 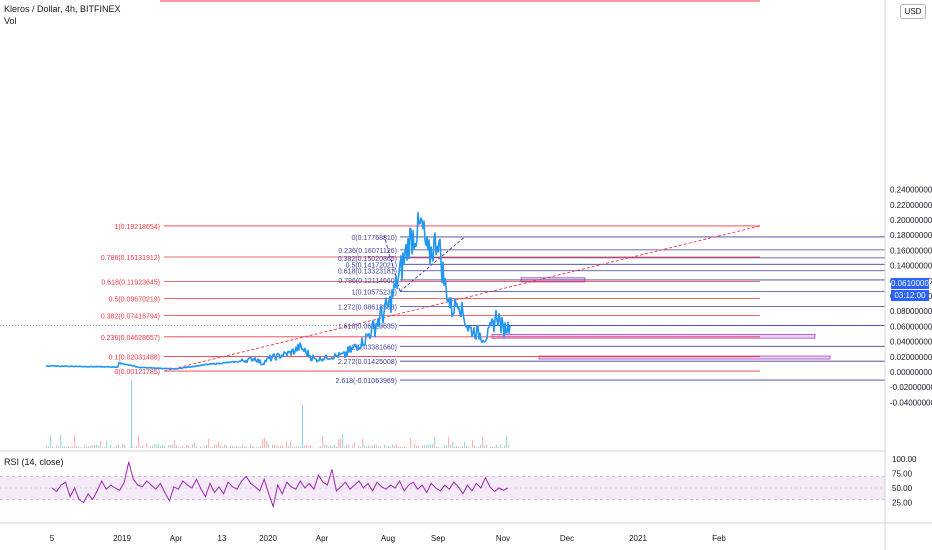 I want to click on y-tick-label: 0.06000000, so click(x=911, y=326).